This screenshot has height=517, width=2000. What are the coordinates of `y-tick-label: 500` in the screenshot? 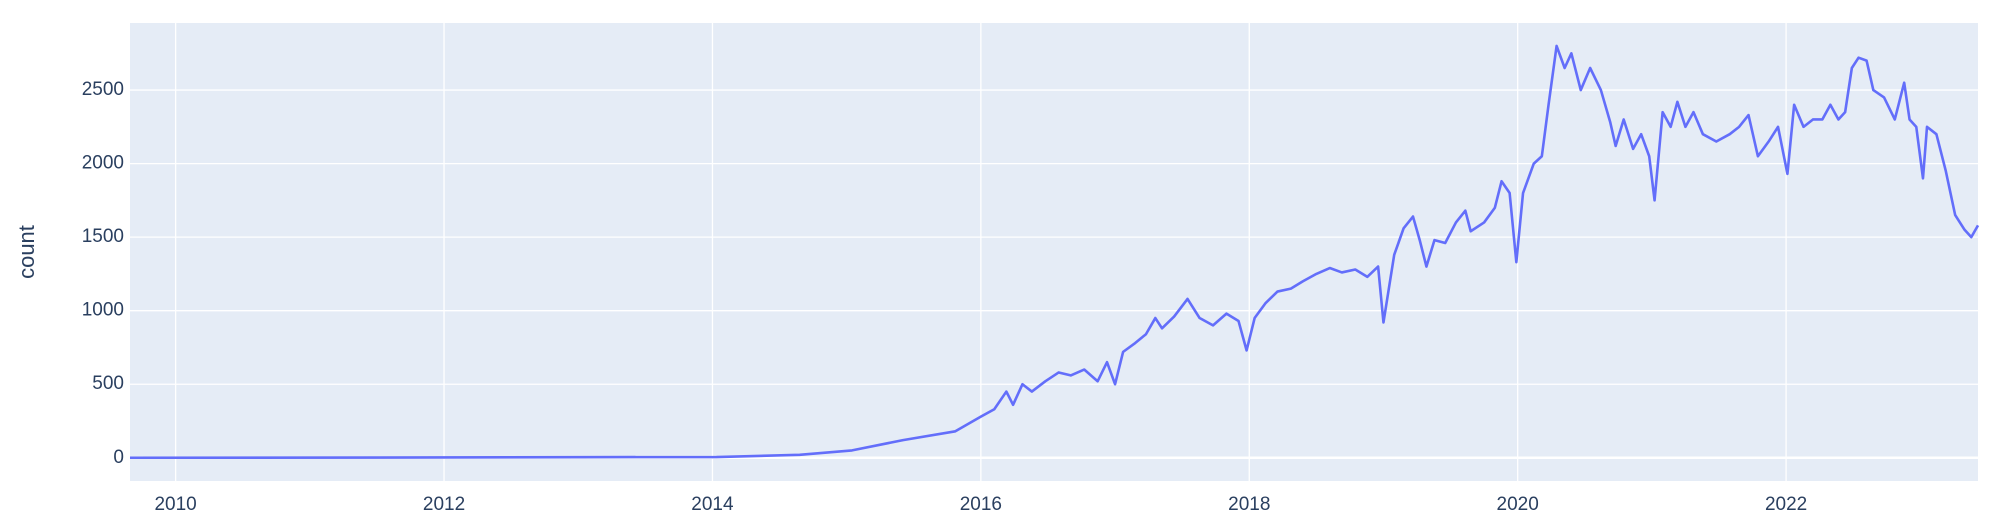 It's located at (108, 383).